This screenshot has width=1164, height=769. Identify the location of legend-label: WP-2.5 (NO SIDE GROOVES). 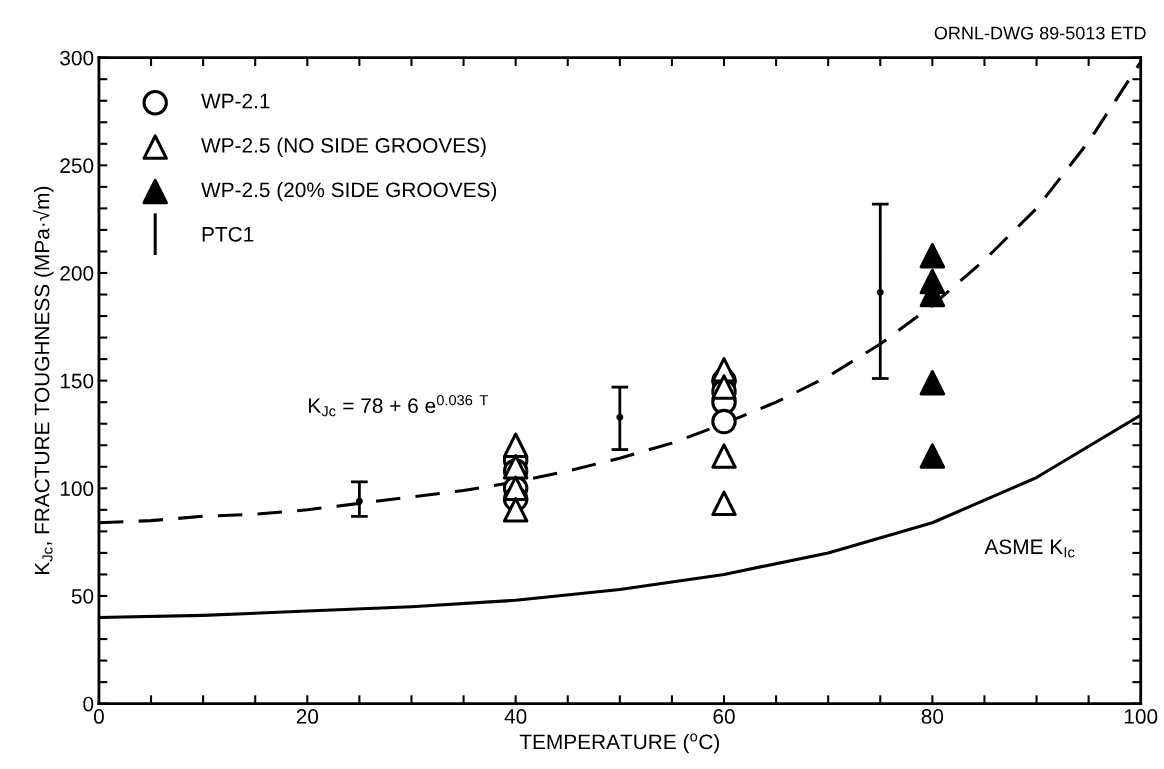
(343, 147).